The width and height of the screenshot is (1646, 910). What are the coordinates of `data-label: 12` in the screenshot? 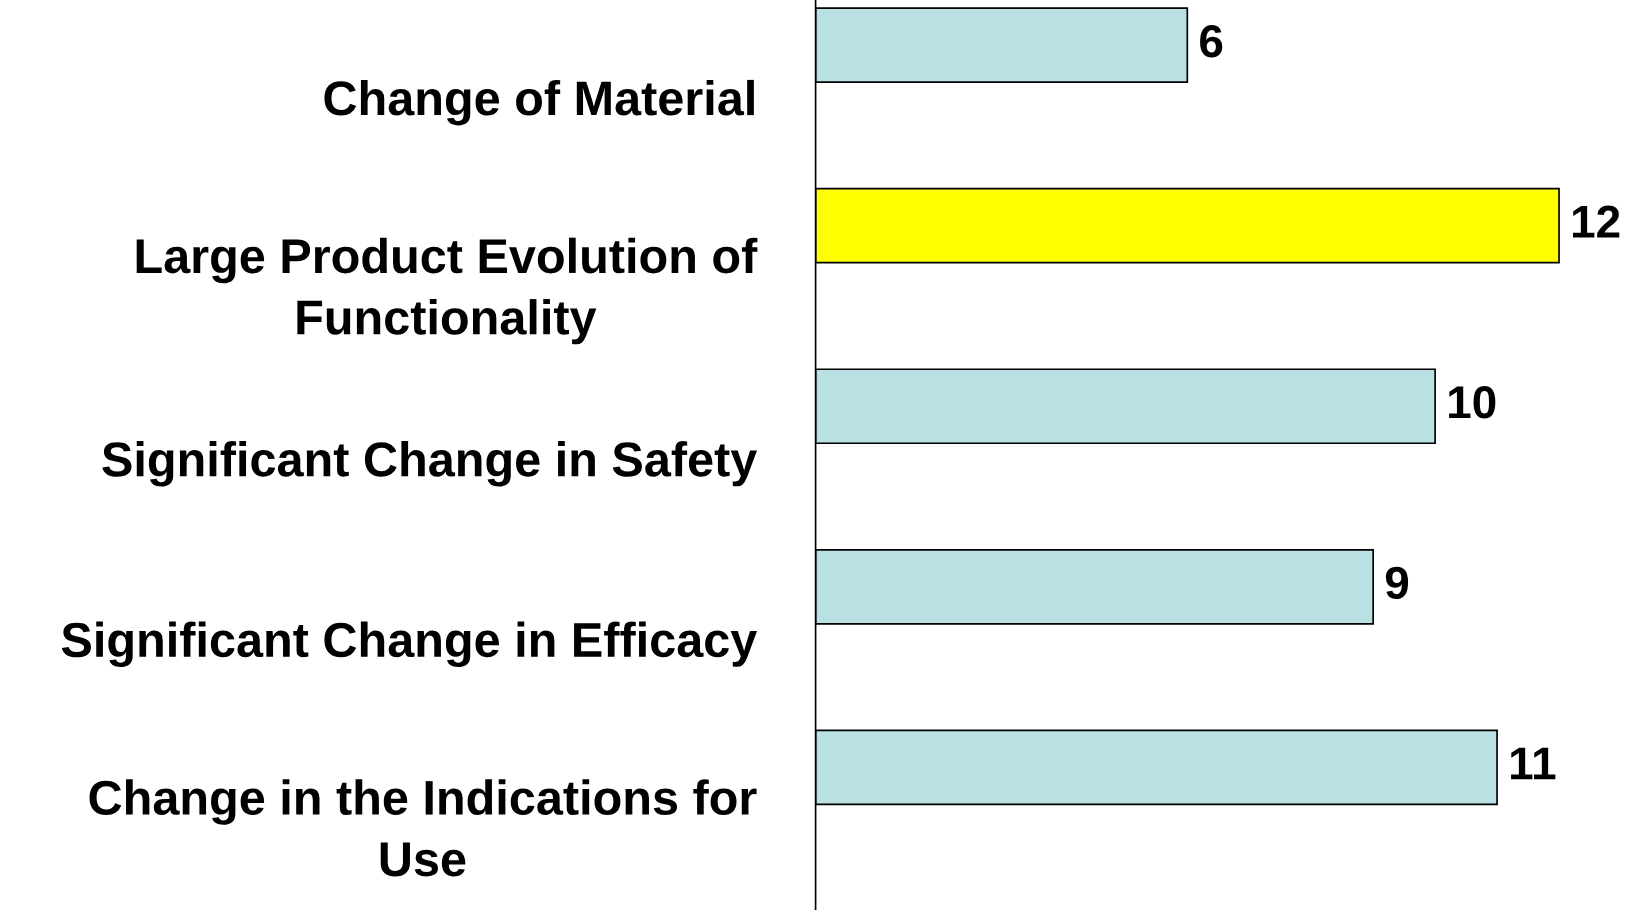 It's located at (1596, 221).